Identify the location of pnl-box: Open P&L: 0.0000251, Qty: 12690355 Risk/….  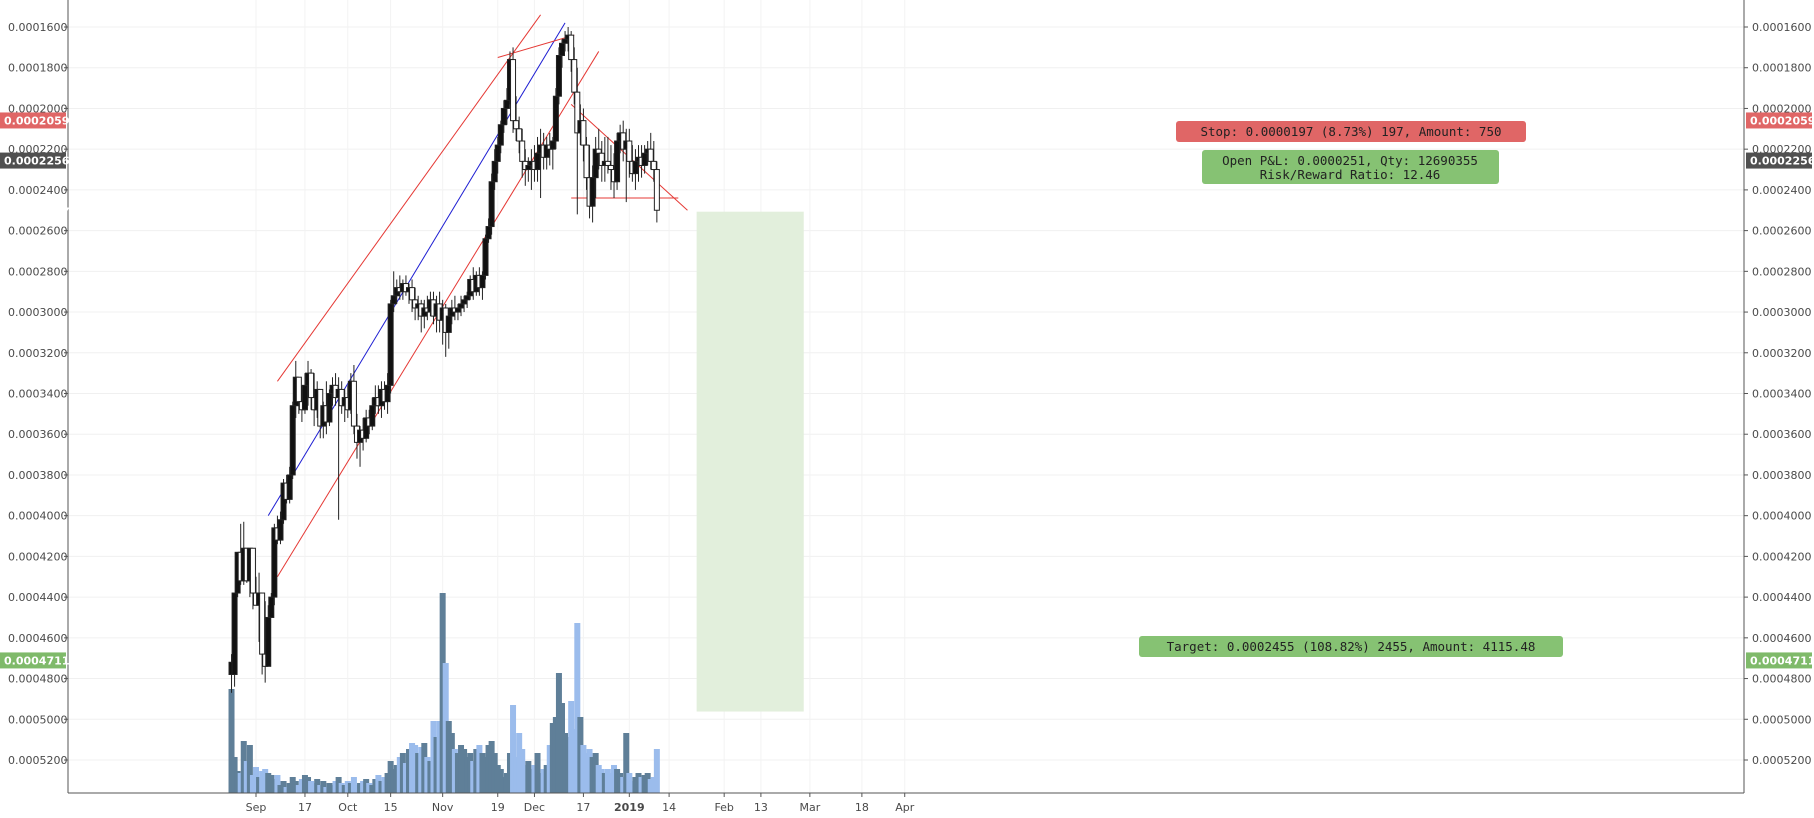
(1350, 167).